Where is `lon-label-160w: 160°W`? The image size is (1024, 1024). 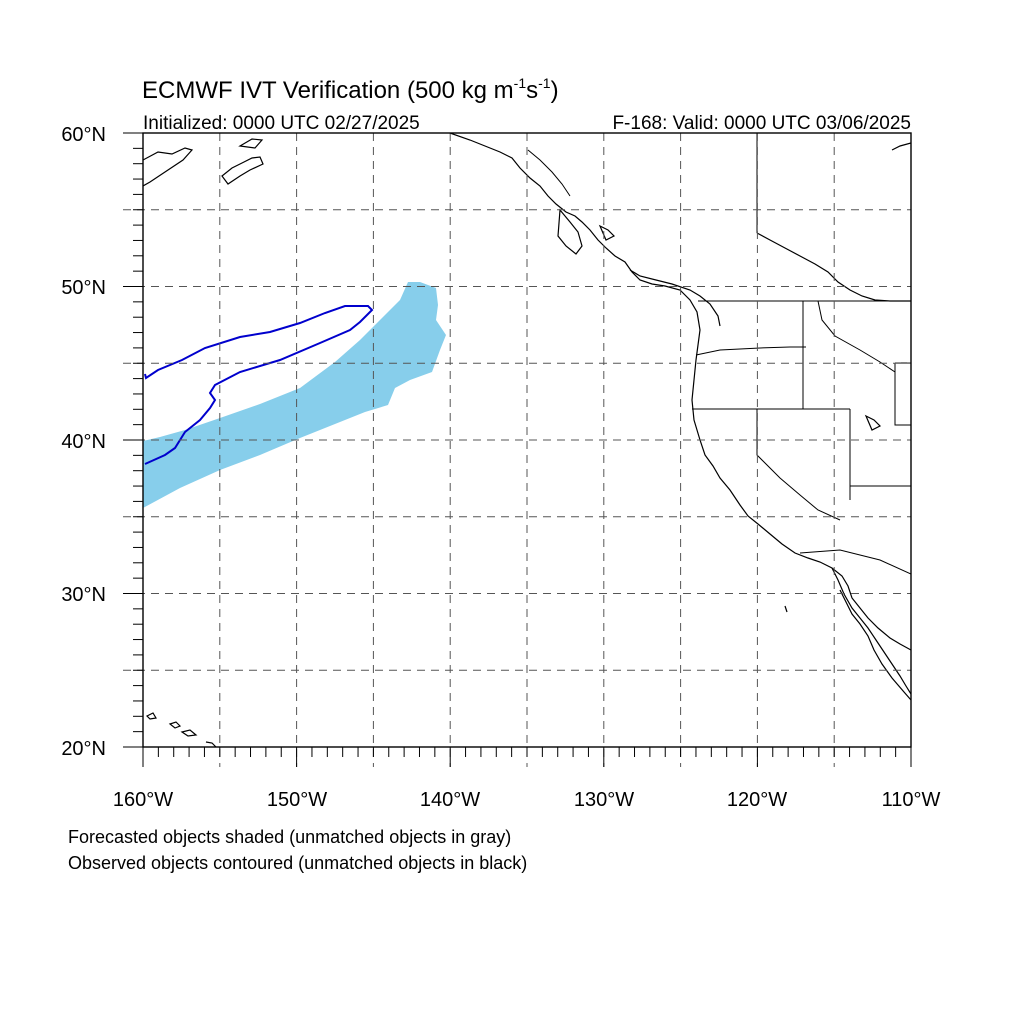
lon-label-160w: 160°W is located at coordinates (143, 800).